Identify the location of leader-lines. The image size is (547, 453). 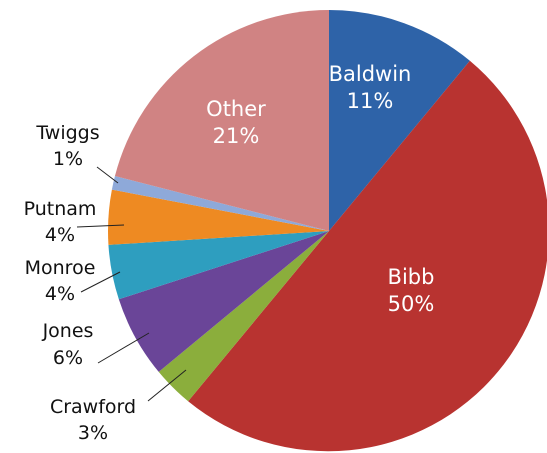
(131, 284).